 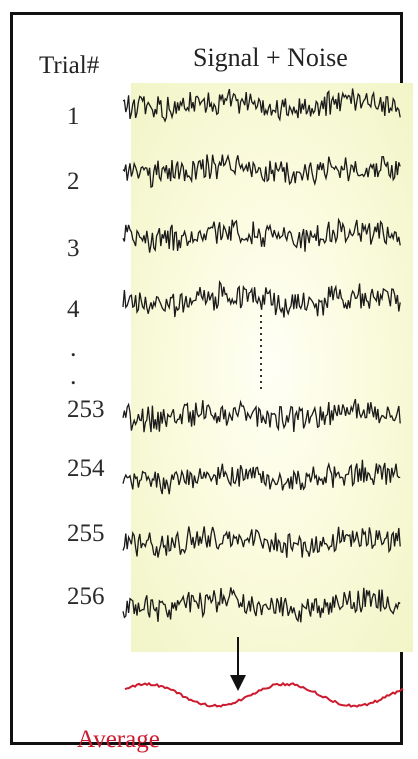 What do you see at coordinates (86, 409) in the screenshot?
I see `trial-label-253: 253` at bounding box center [86, 409].